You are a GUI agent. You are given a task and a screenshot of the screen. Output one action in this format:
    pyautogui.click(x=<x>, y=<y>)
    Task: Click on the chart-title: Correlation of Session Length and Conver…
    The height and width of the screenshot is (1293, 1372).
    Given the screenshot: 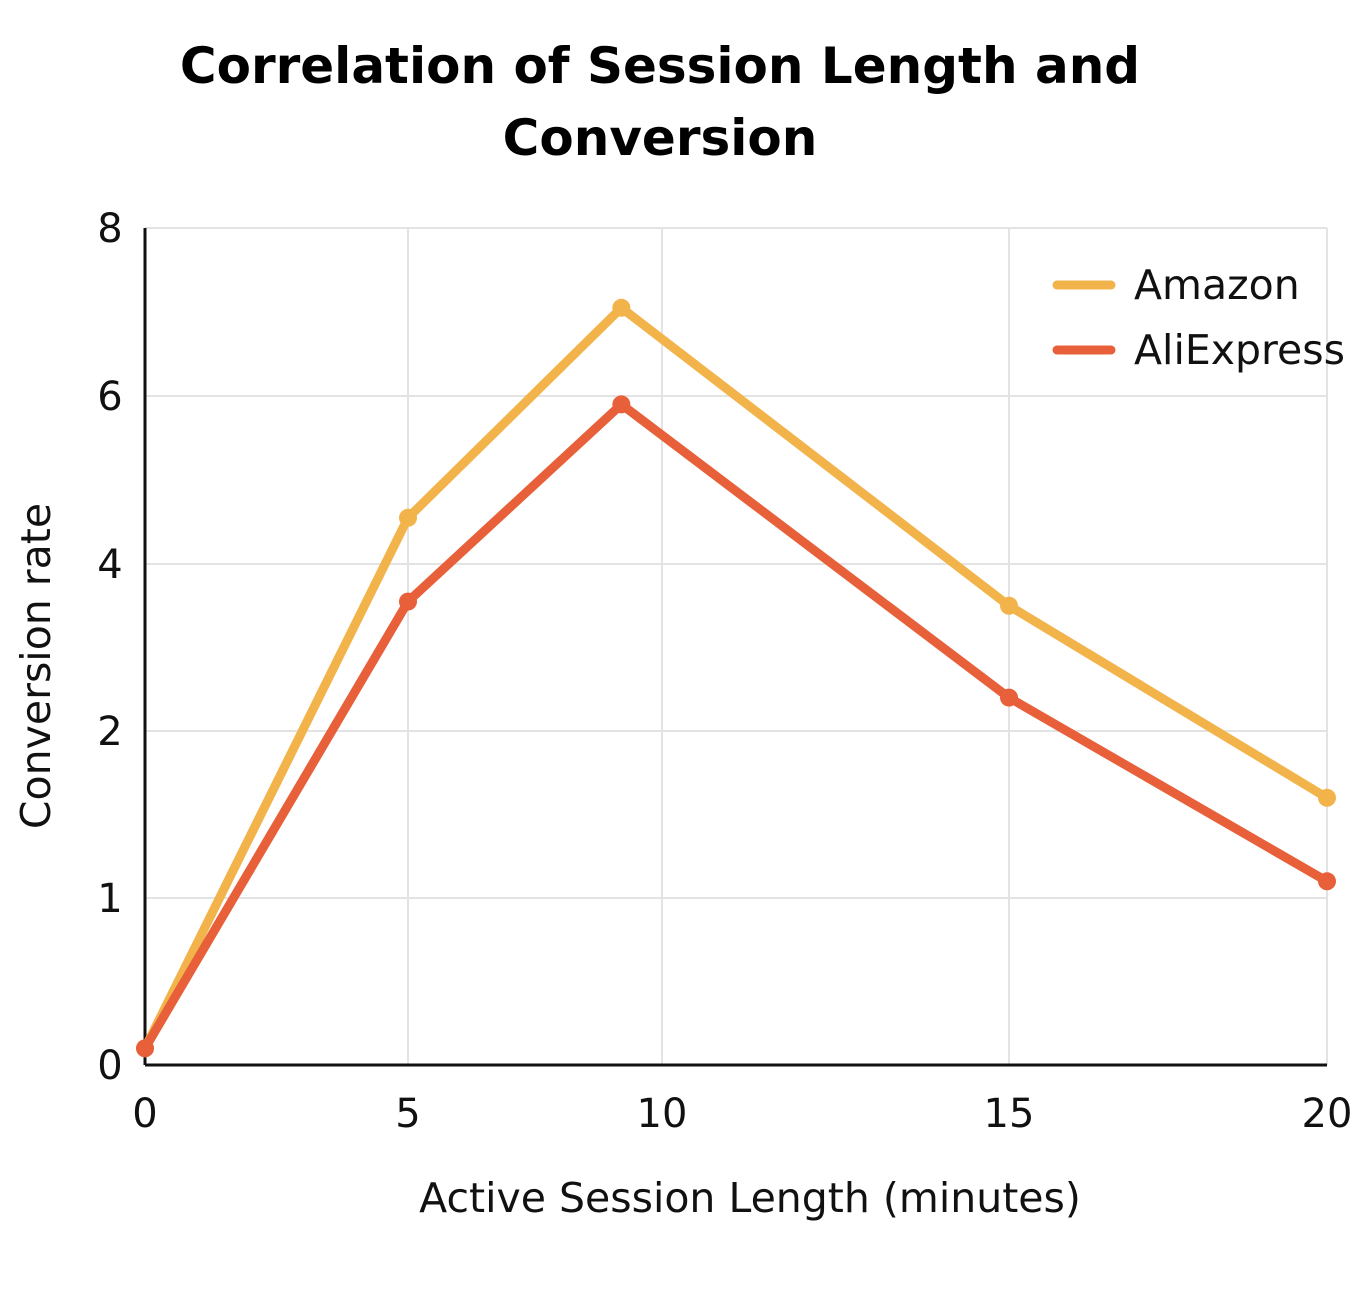 What is the action you would take?
    pyautogui.click(x=660, y=102)
    